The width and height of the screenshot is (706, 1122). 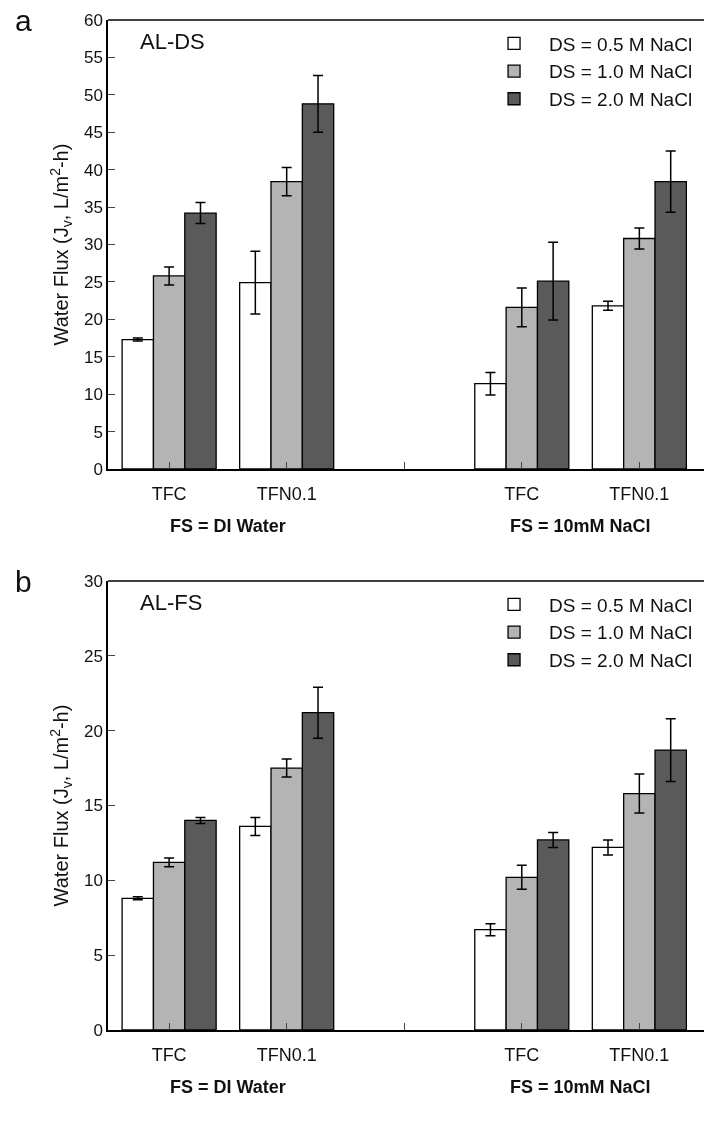 What do you see at coordinates (93, 133) in the screenshot?
I see `y-tick-label: 45` at bounding box center [93, 133].